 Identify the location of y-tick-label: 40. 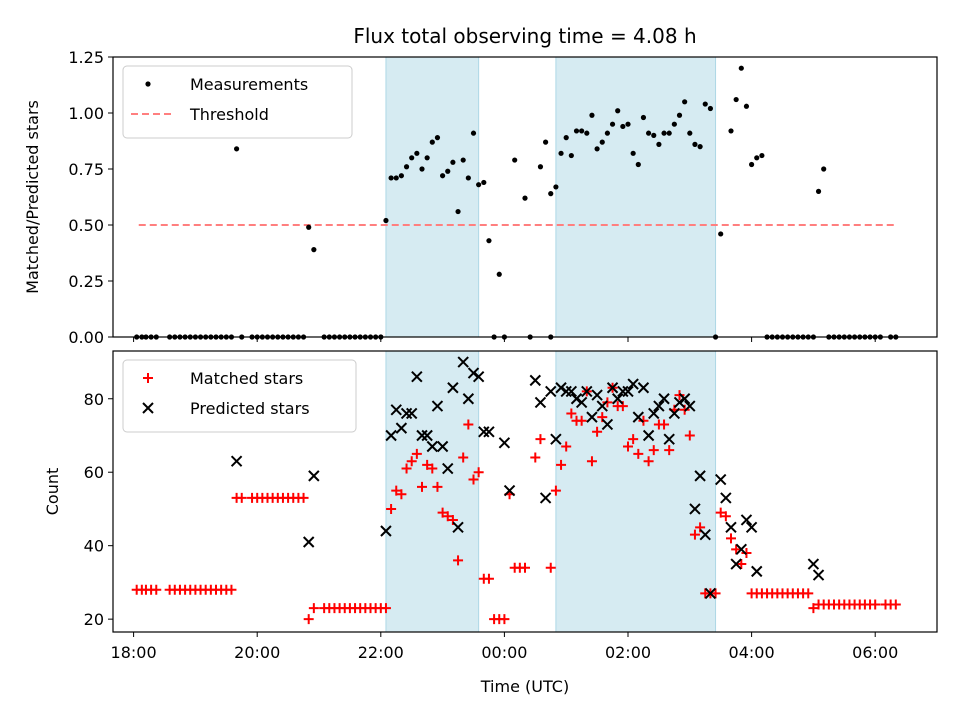
(94, 546).